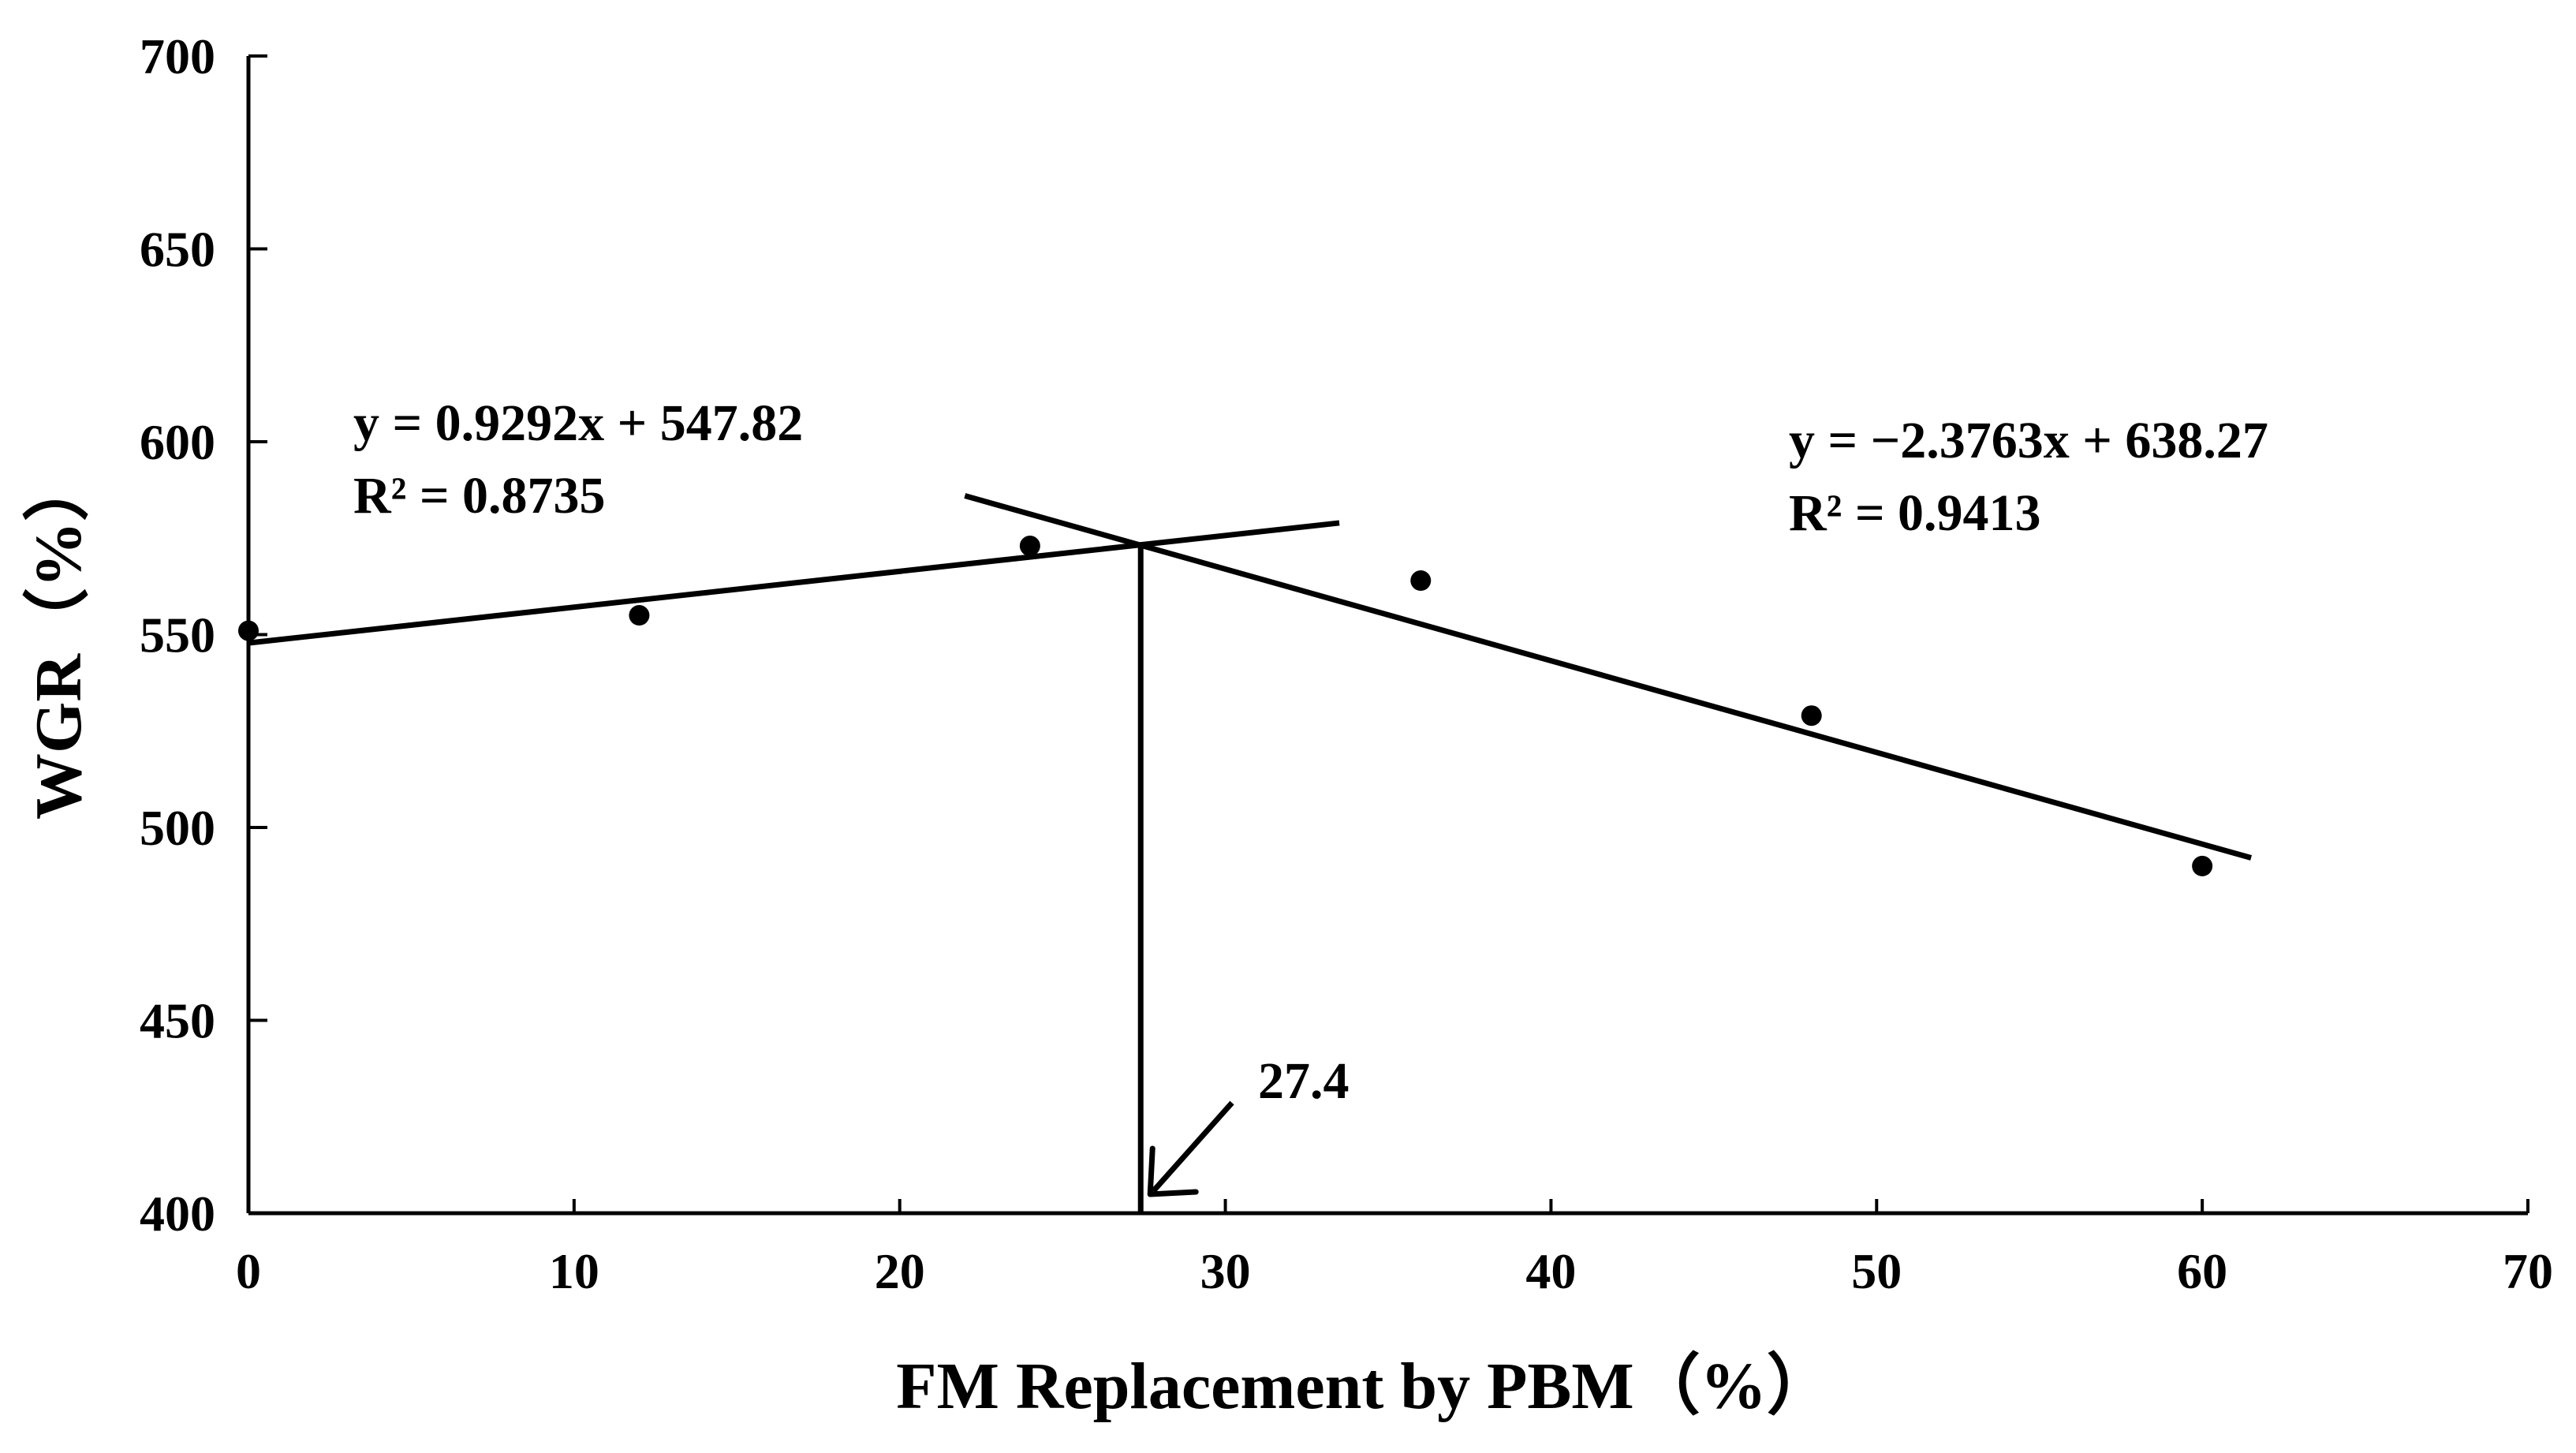 This screenshot has width=2576, height=1453. Describe the element at coordinates (2202, 1271) in the screenshot. I see `x-tick-label: 60` at that location.